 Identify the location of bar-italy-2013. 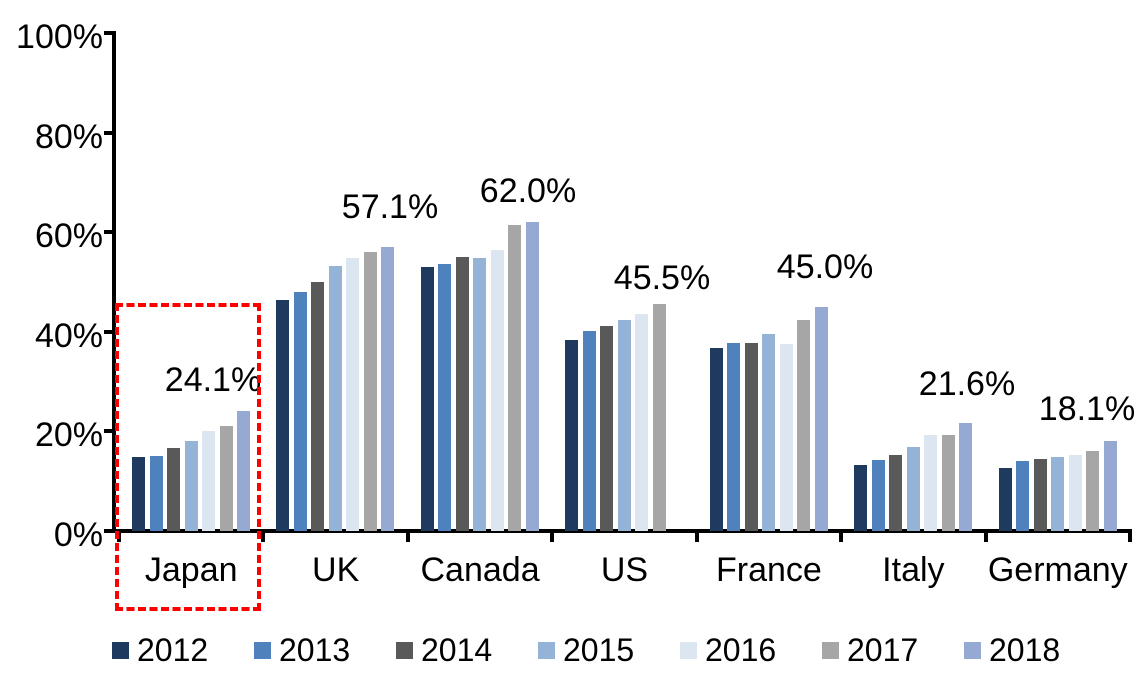
(878, 495).